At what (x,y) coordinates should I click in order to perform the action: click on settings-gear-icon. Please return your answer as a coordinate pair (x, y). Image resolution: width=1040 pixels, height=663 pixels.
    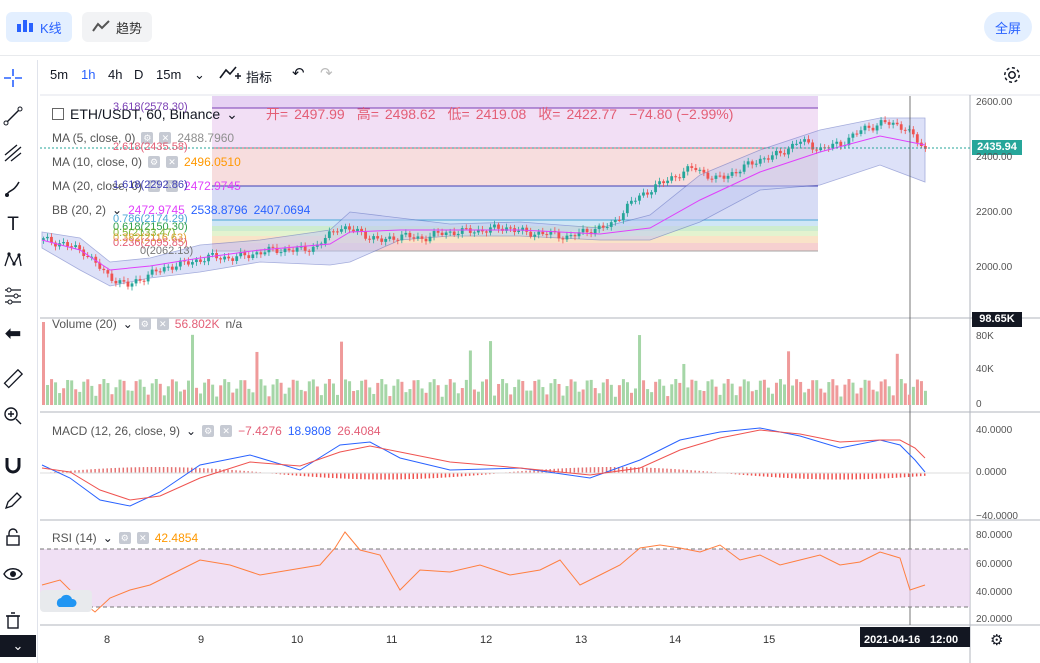
    Looking at the image, I should click on (1012, 76).